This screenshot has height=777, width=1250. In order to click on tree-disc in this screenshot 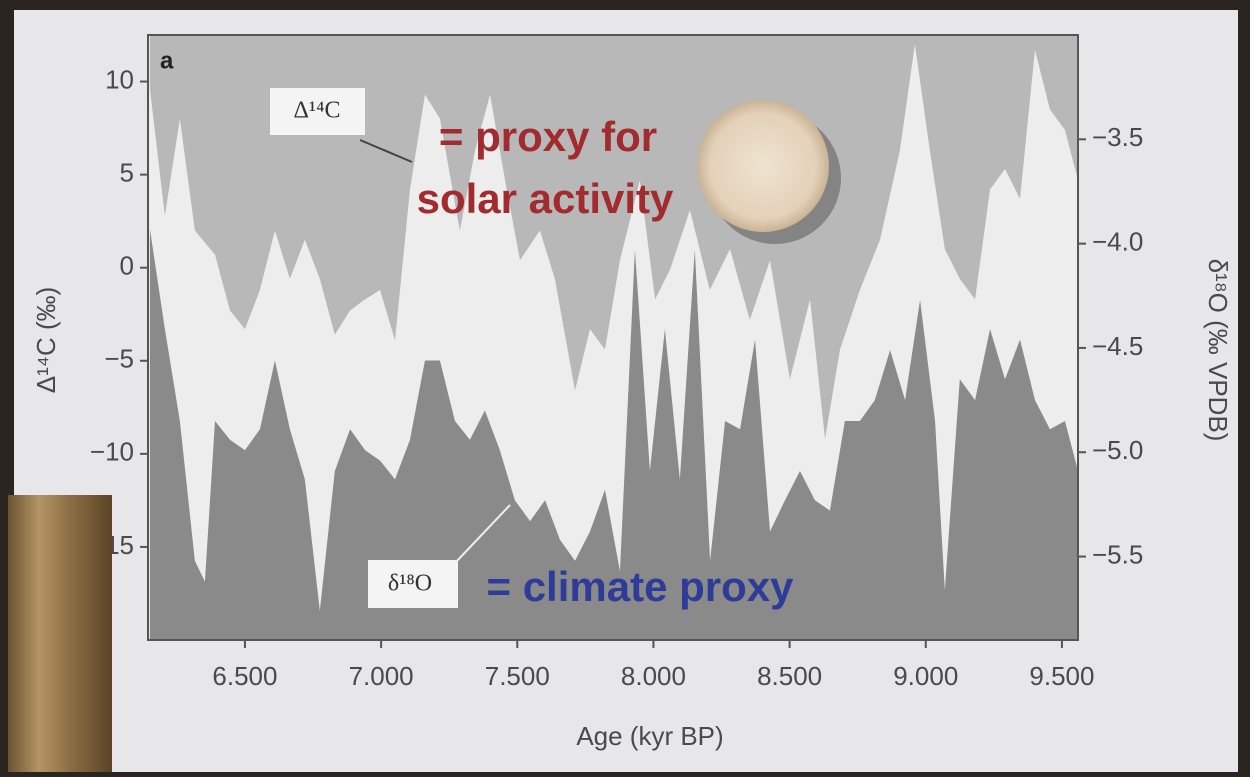, I will do `click(763, 166)`.